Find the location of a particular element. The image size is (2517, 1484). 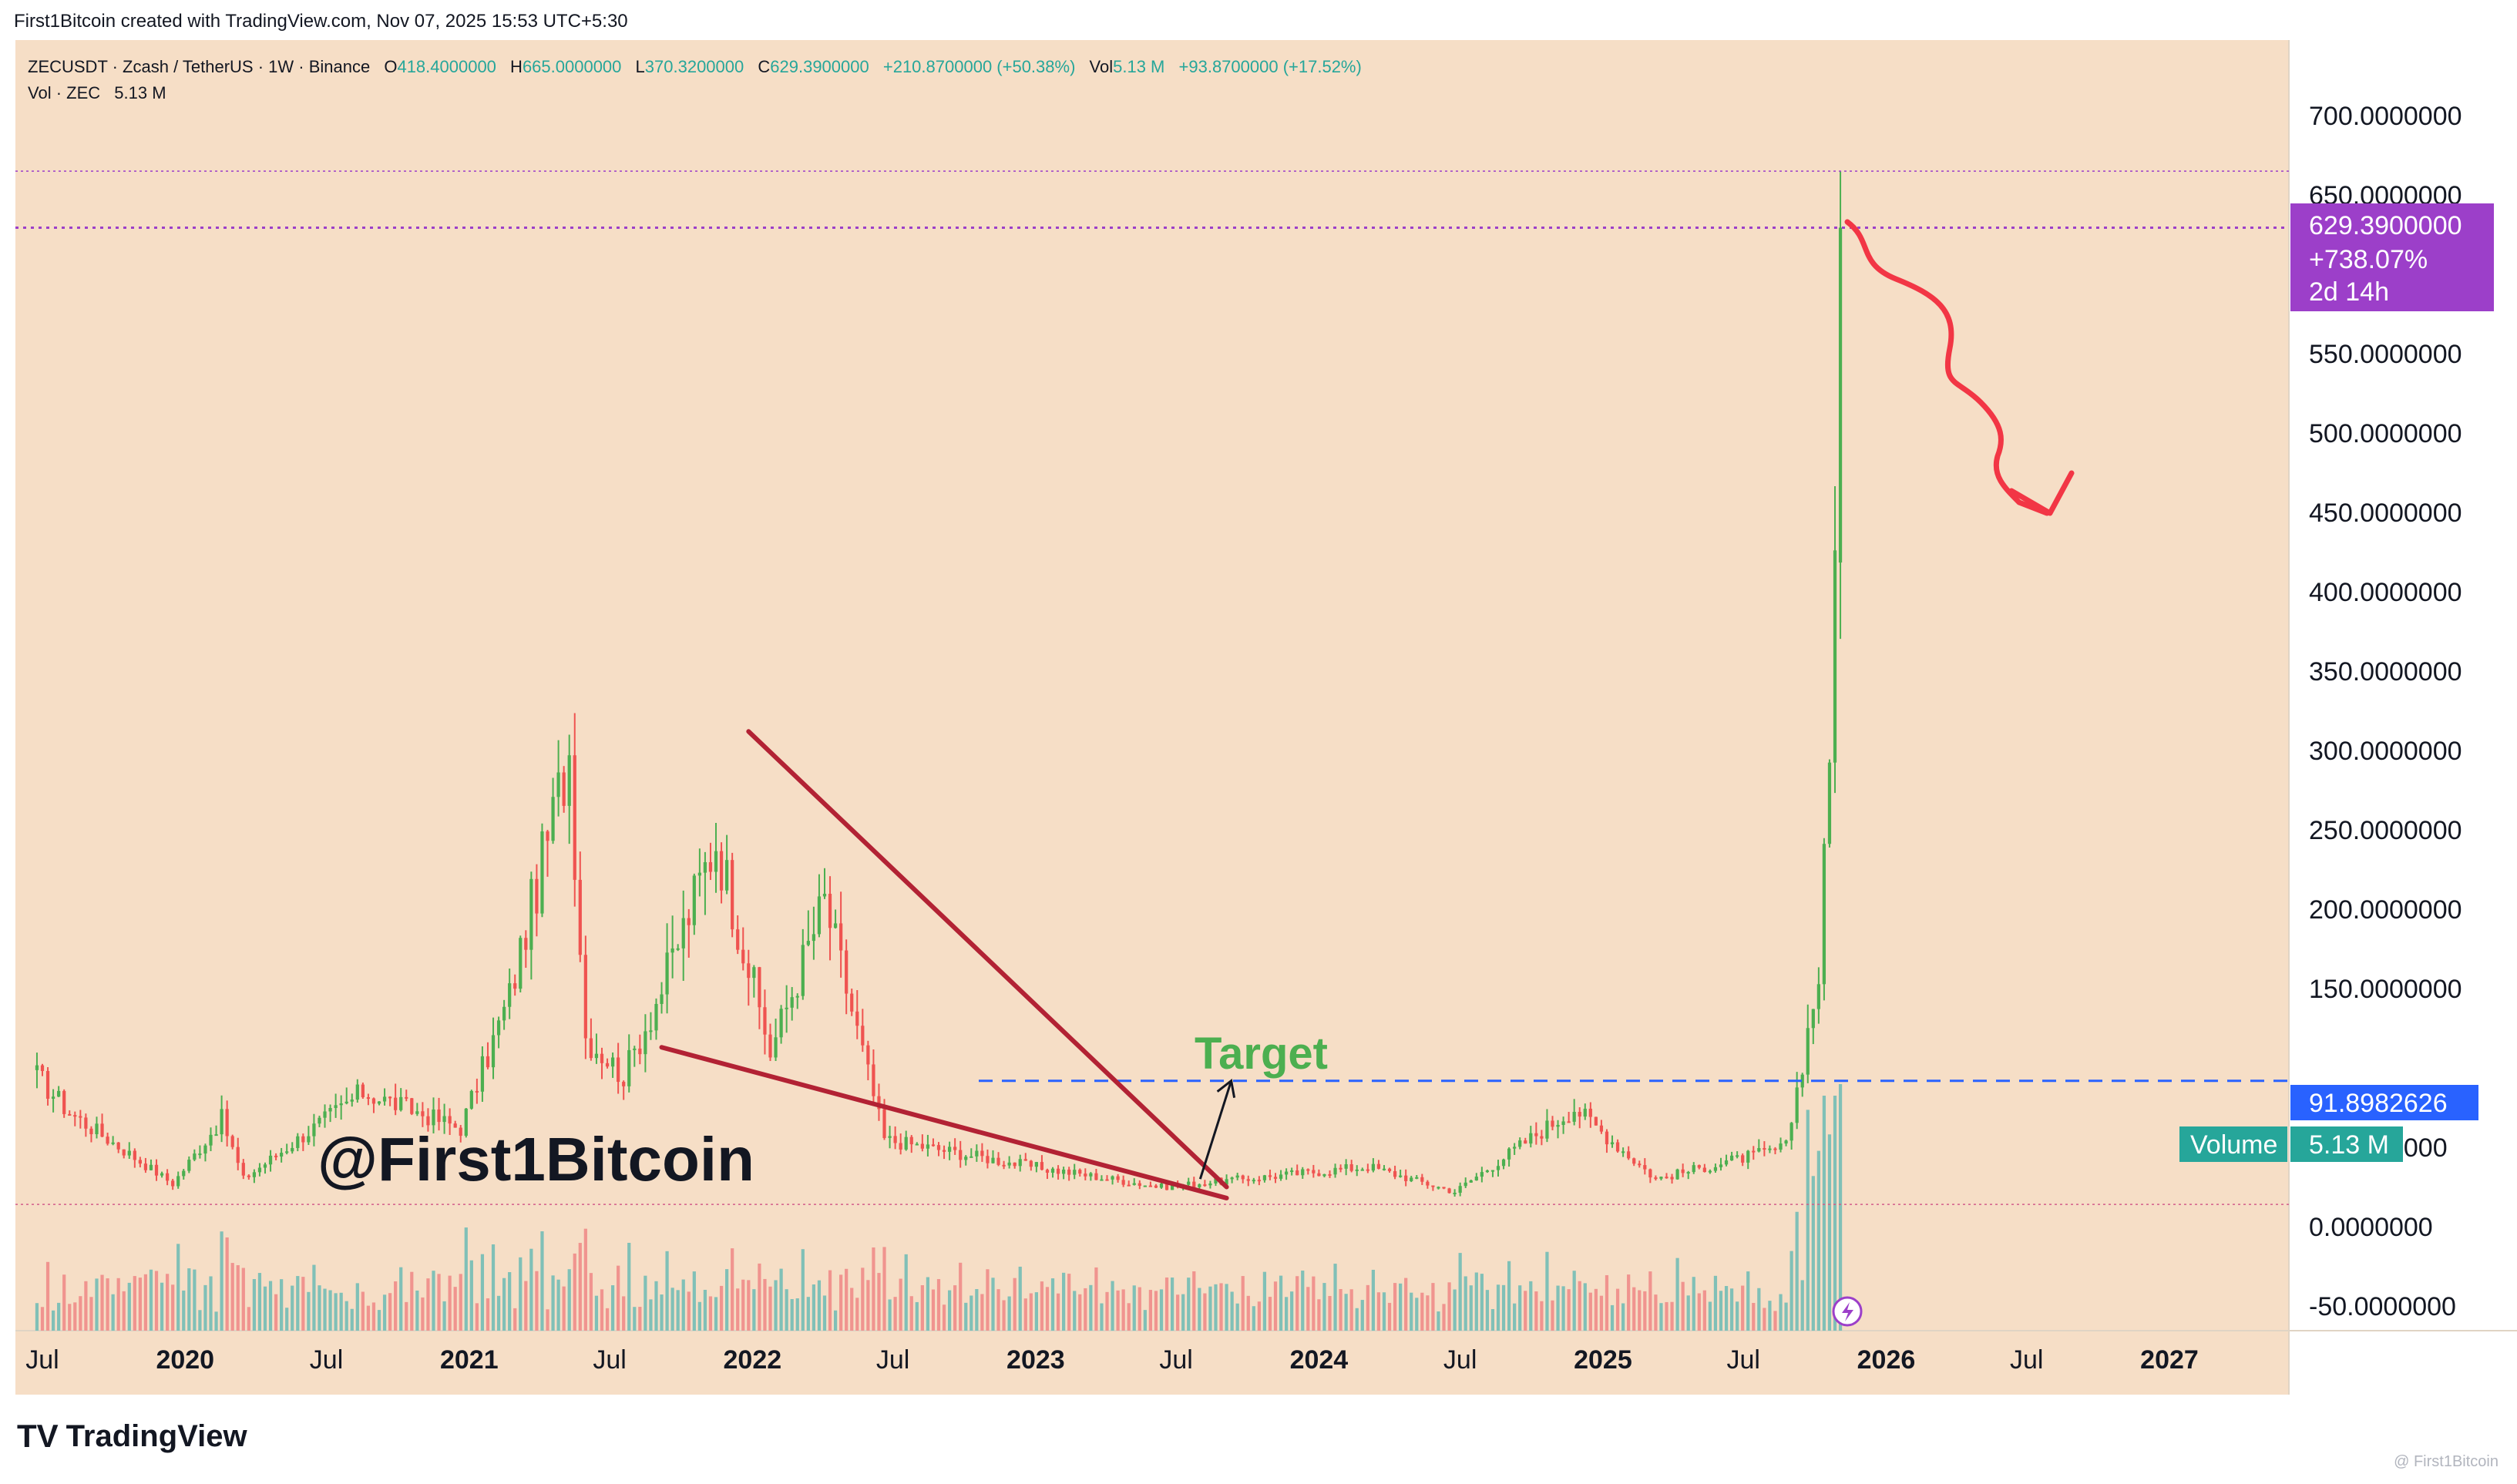

volume-label: Vol is located at coordinates (1101, 66).